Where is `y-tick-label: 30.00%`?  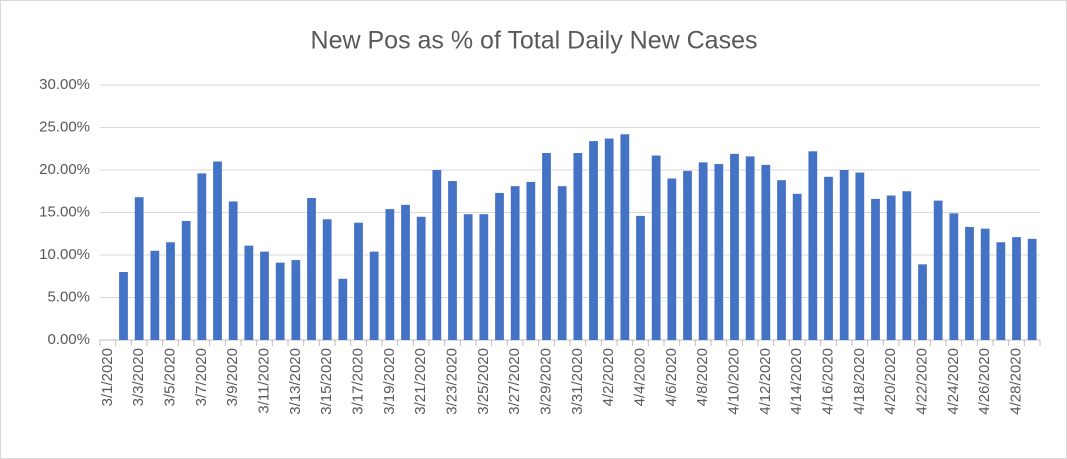 y-tick-label: 30.00% is located at coordinates (64, 84).